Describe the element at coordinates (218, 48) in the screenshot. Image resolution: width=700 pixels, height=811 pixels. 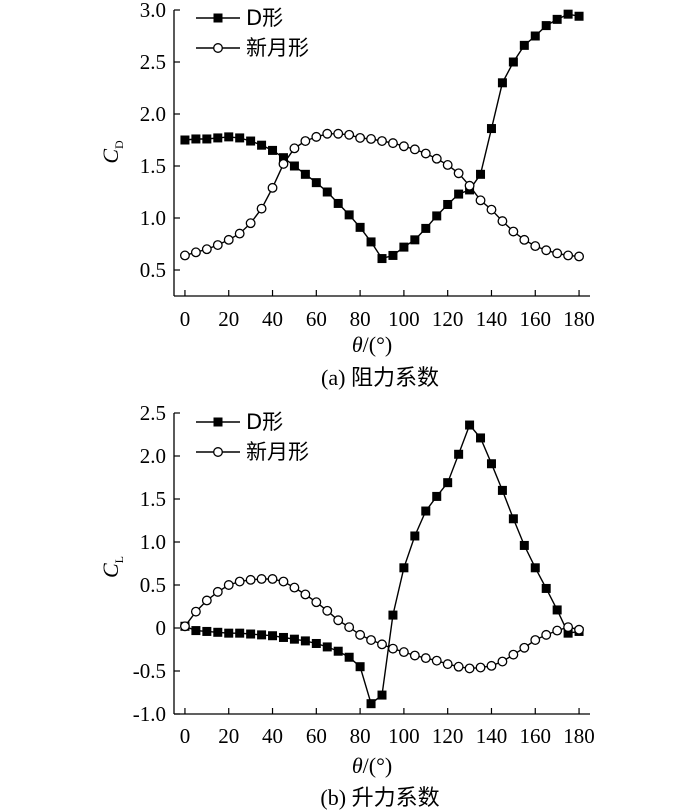
I see `legend-marker-circle` at that location.